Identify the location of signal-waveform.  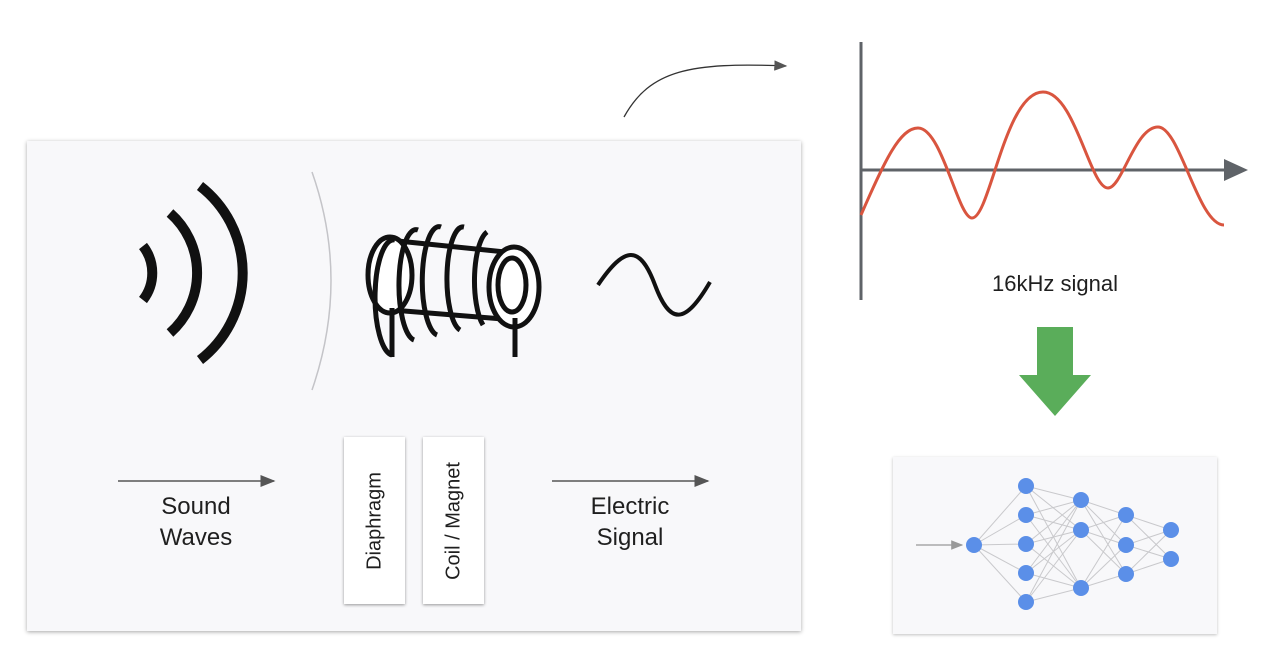
(1042, 158).